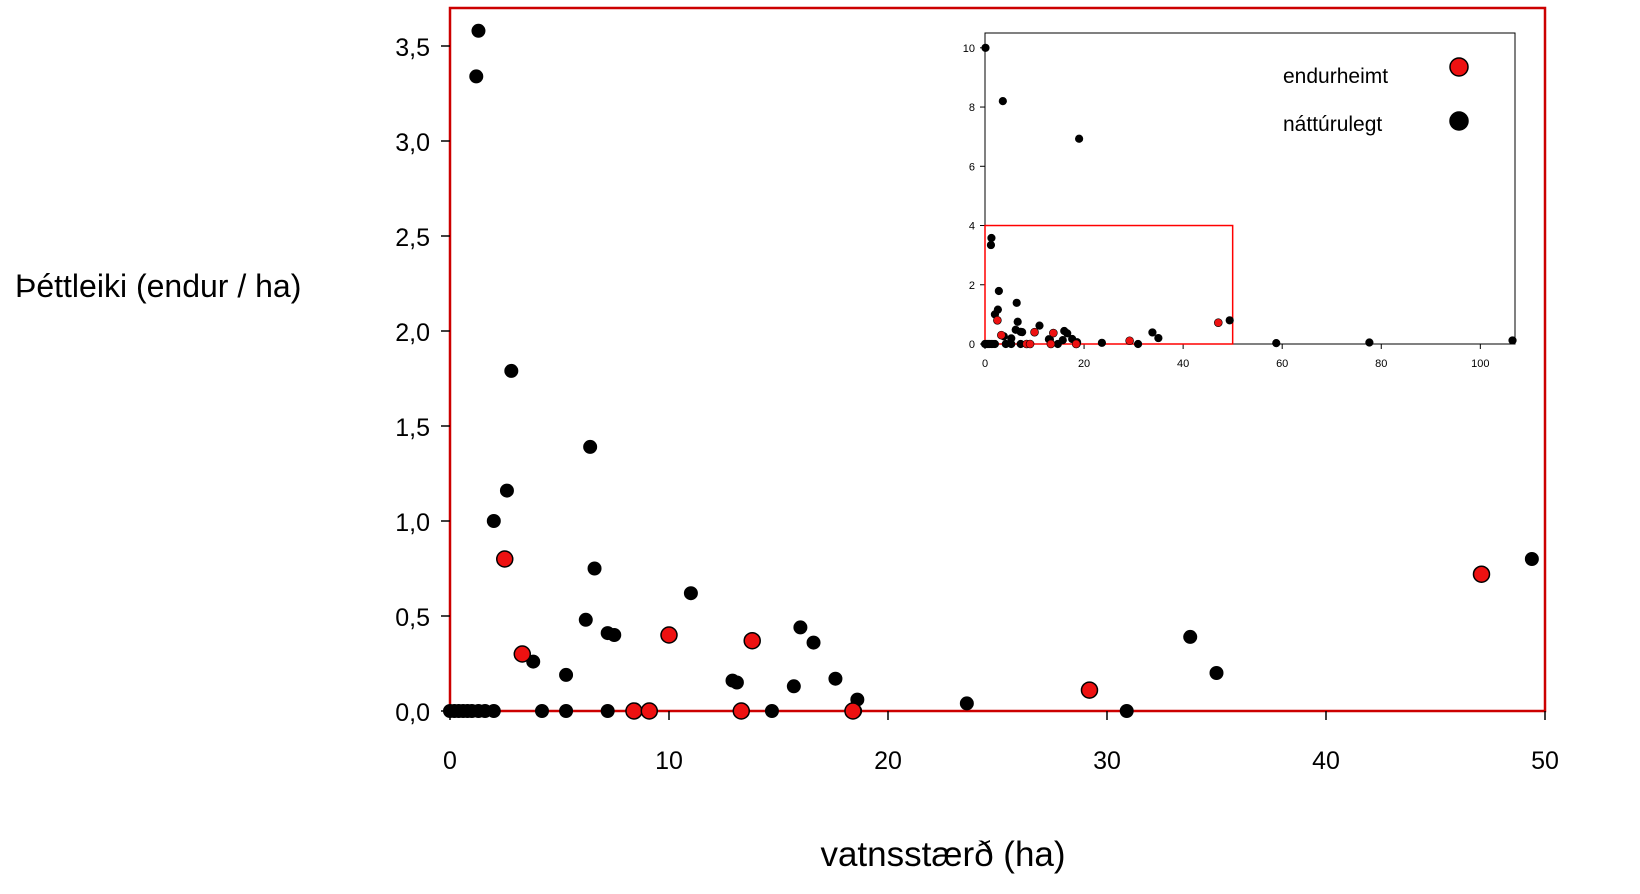 Image resolution: width=1640 pixels, height=894 pixels. Describe the element at coordinates (1480, 364) in the screenshot. I see `inset-x-tick-label: 100` at that location.